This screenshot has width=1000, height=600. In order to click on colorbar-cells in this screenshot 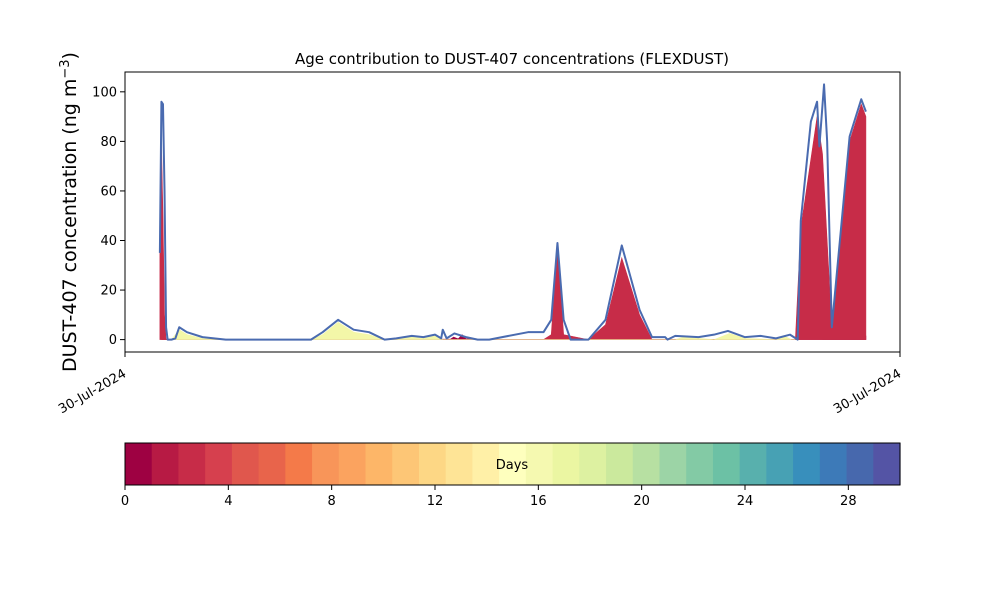, I will do `click(513, 464)`.